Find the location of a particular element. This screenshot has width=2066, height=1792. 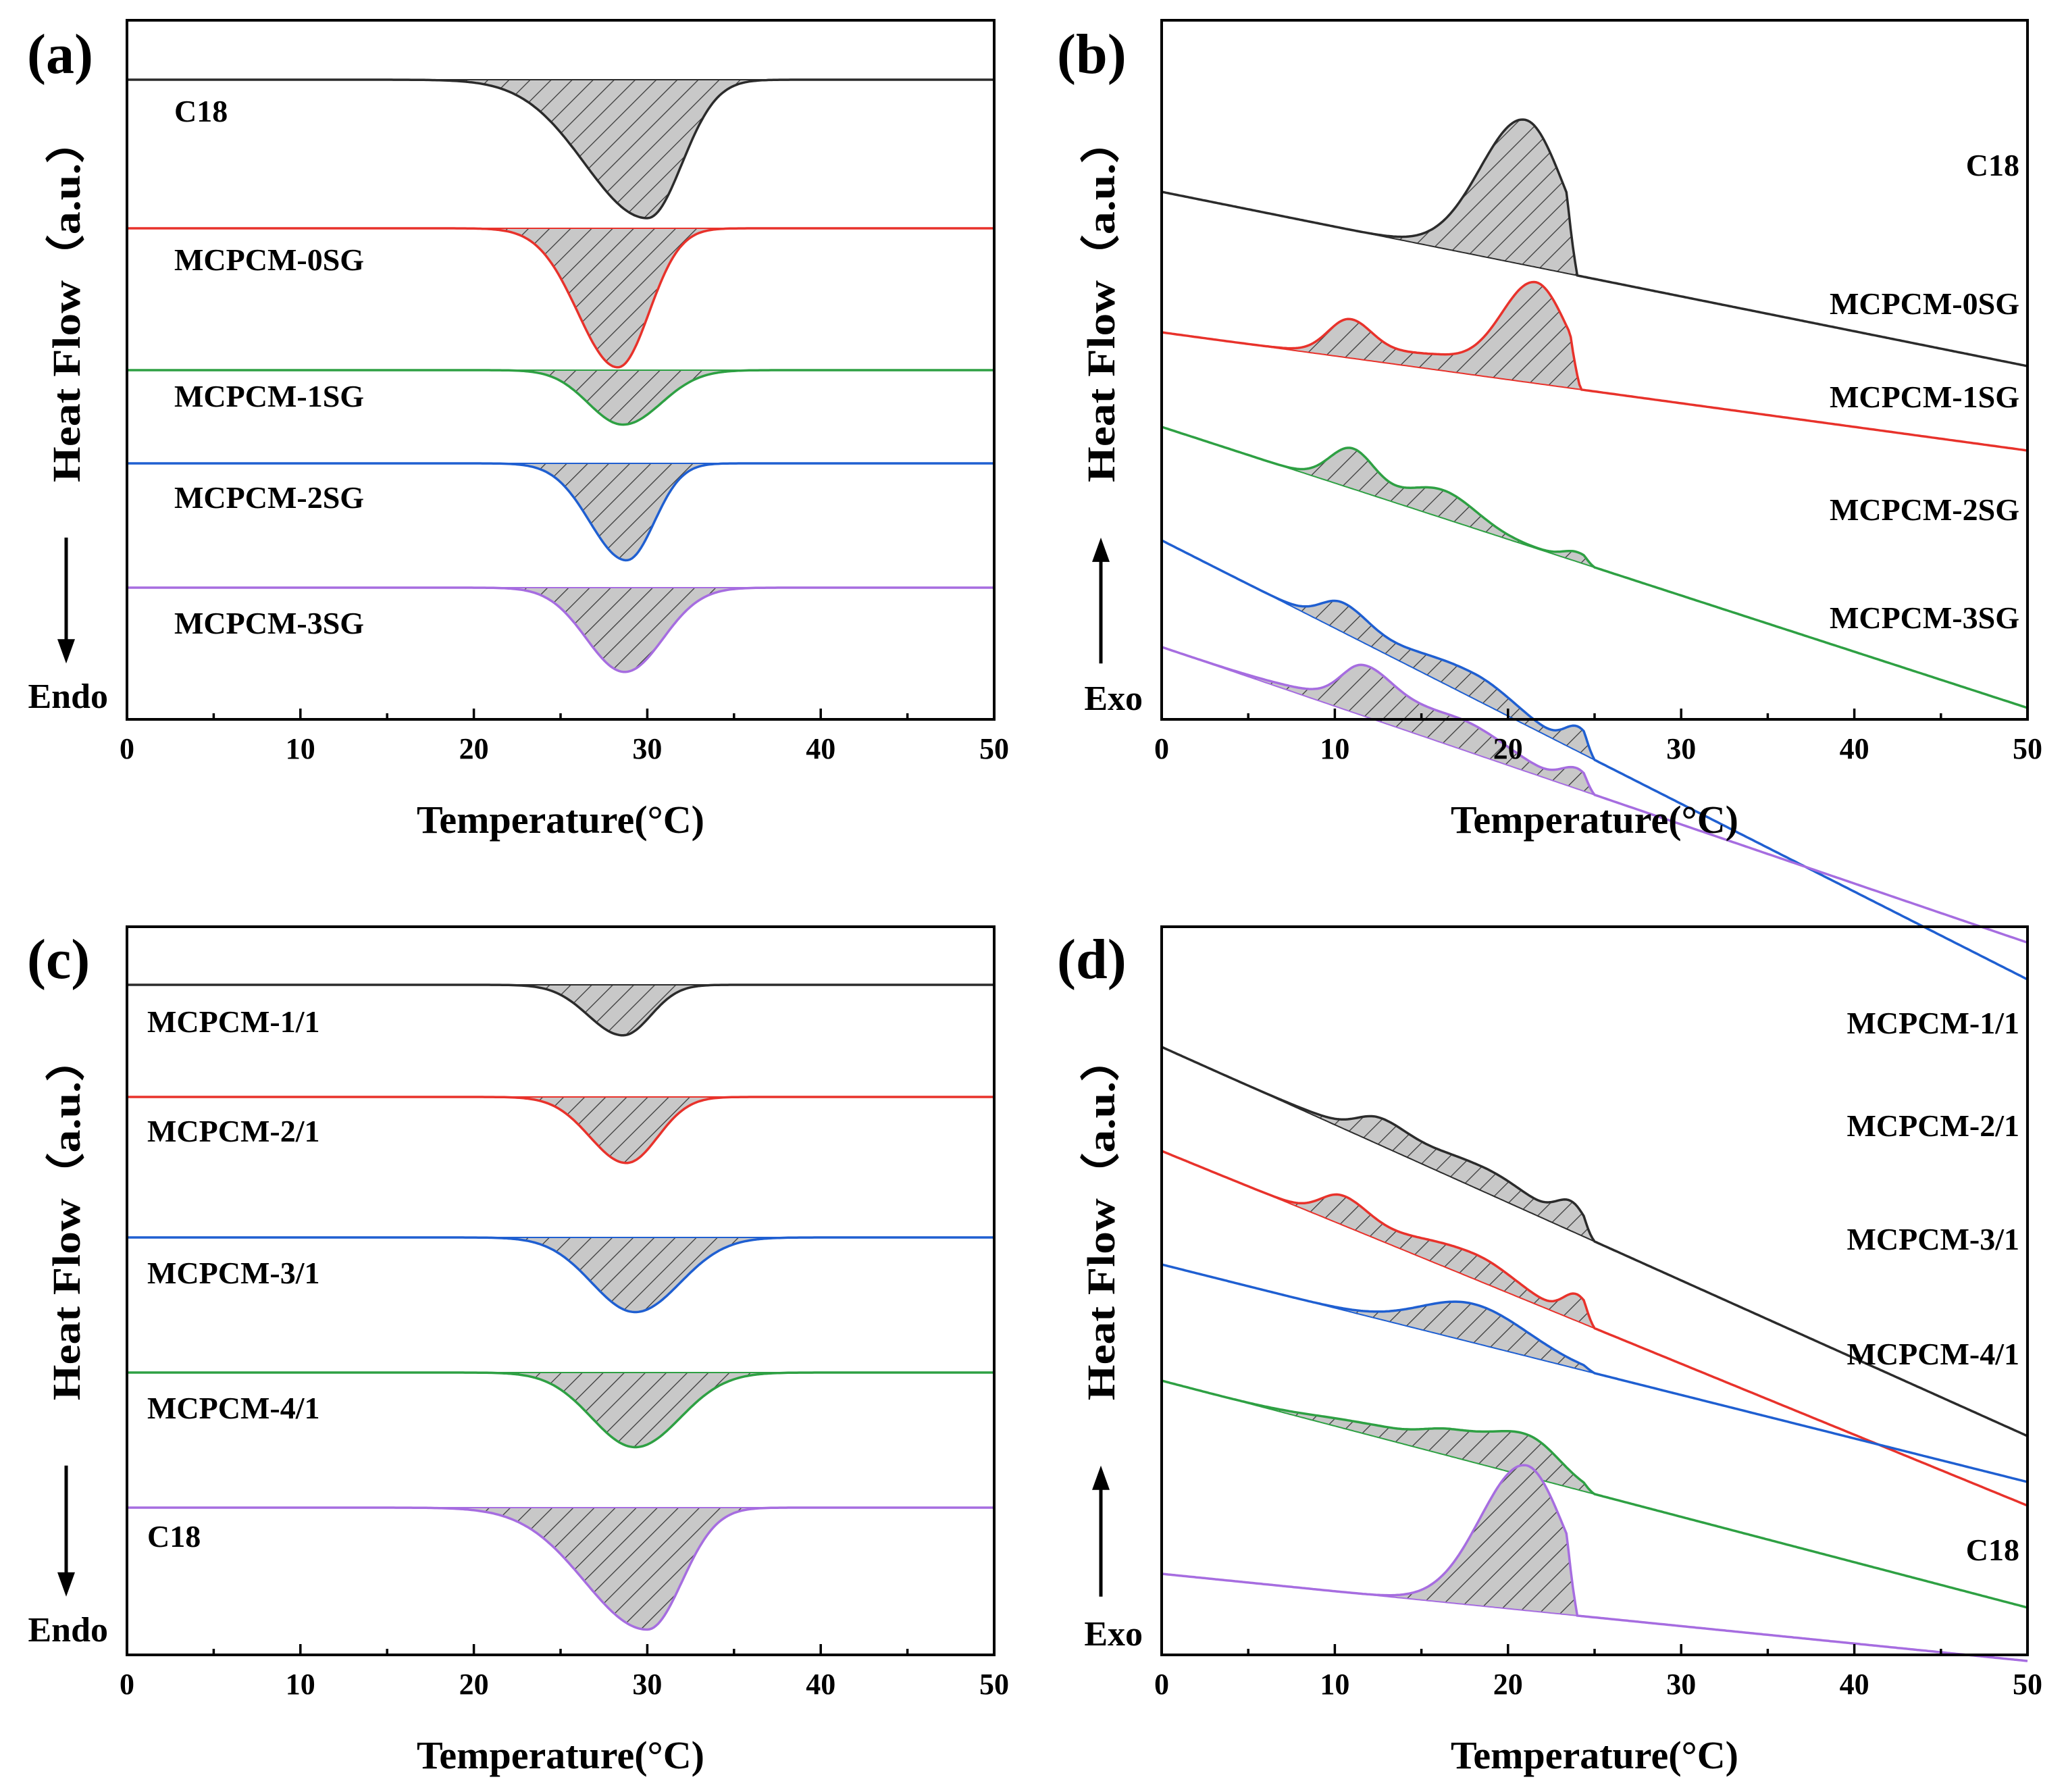

panel-b-y-axis-title: Heat Flow（a.u.） is located at coordinates (1101, 300).